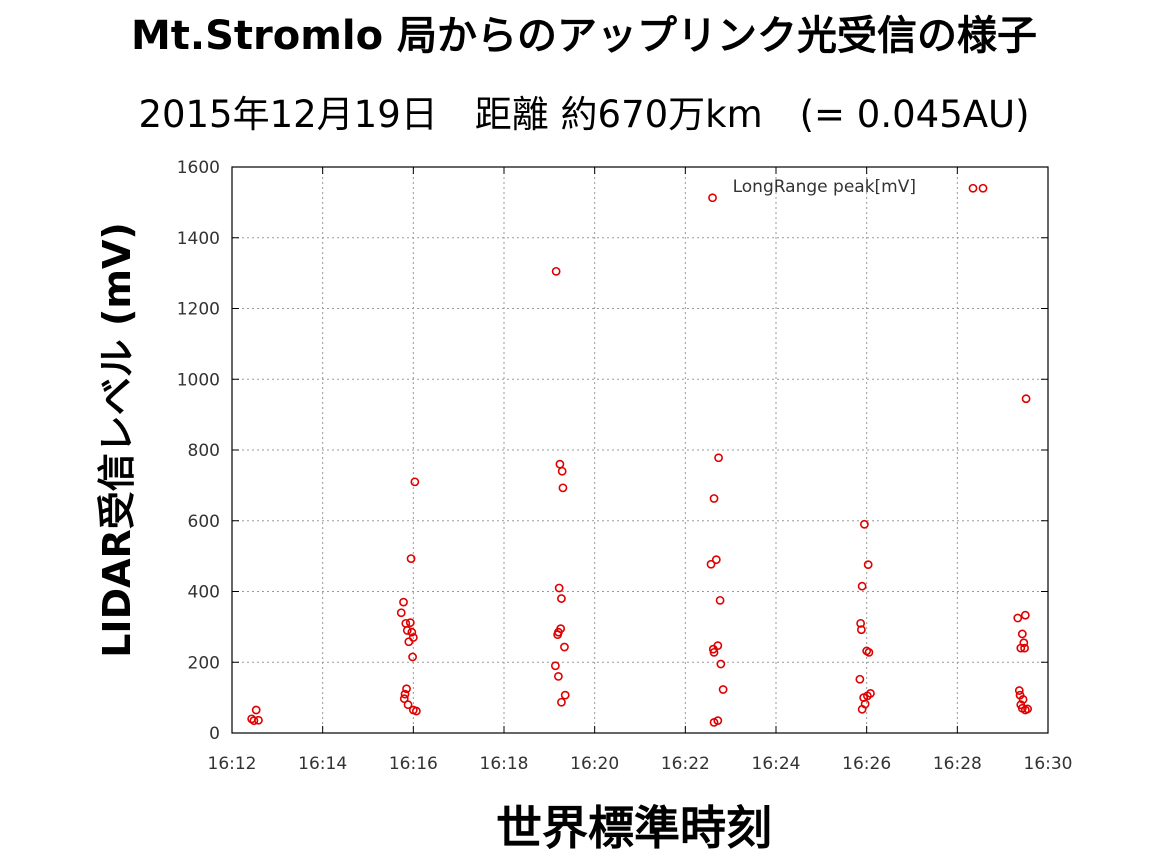  Describe the element at coordinates (776, 764) in the screenshot. I see `x-tick-label: 16:24` at that location.